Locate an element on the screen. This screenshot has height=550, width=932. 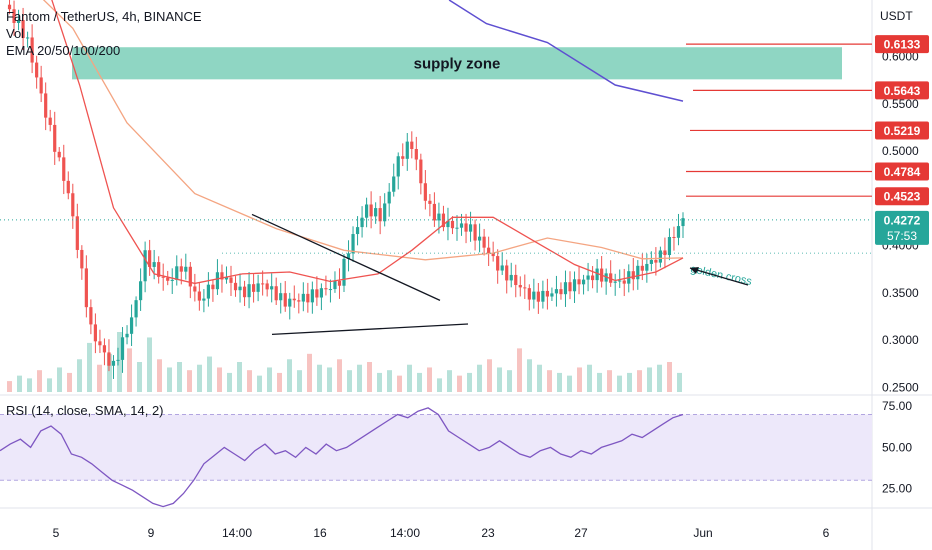
volume-bars is located at coordinates (344, 362).